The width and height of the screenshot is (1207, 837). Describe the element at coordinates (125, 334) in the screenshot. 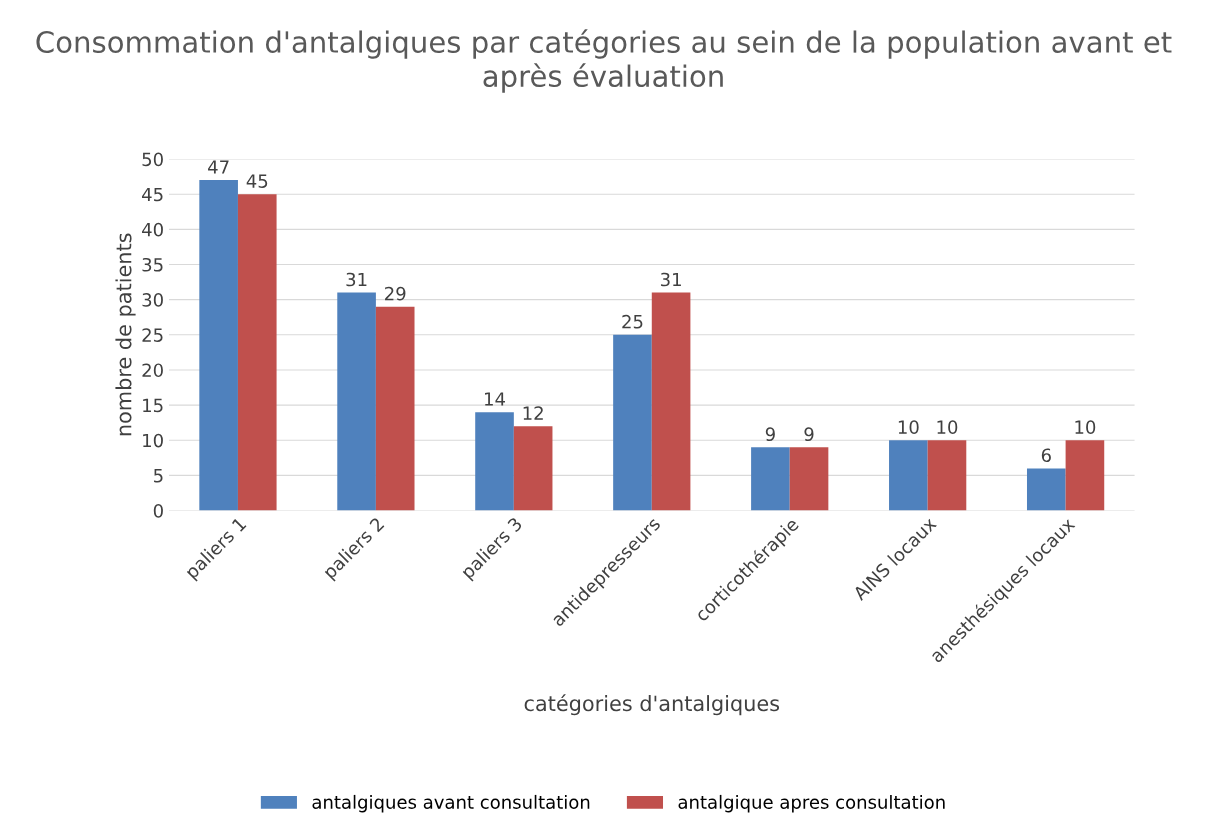

I see `y-axis-title: nombre de patients` at that location.